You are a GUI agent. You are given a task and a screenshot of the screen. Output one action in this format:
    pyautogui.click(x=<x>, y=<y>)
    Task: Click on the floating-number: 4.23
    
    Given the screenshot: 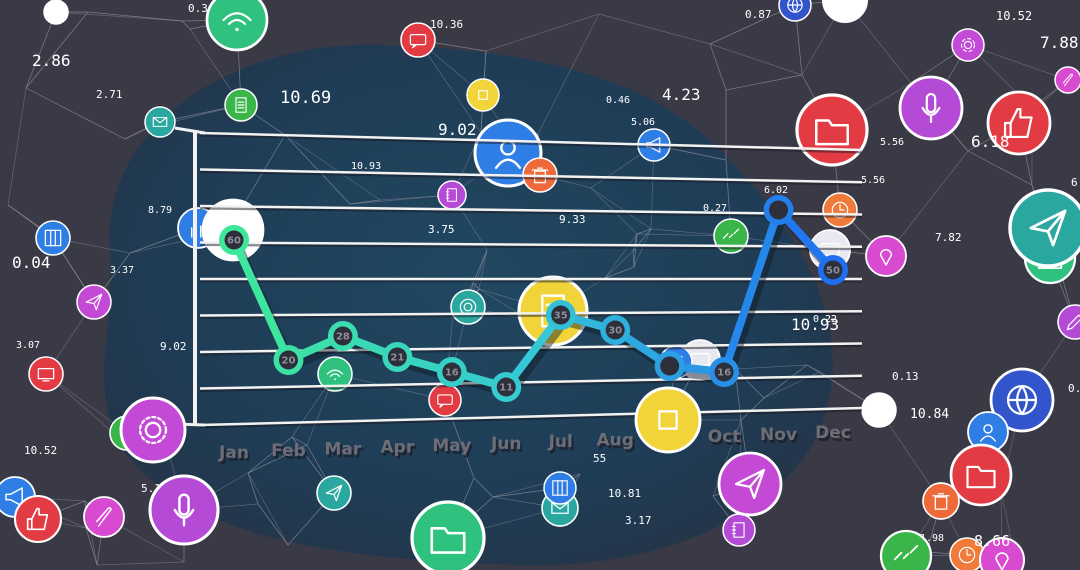 What is the action you would take?
    pyautogui.click(x=681, y=94)
    